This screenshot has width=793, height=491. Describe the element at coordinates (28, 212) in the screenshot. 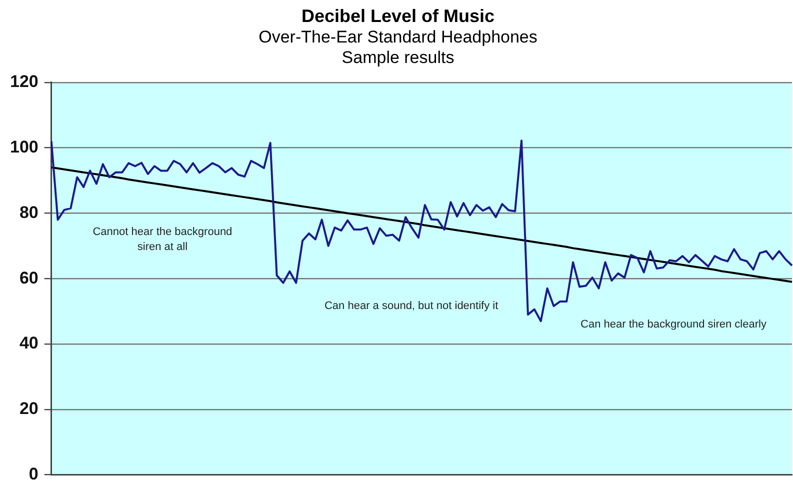

I see `y-tick-label: 80` at that location.